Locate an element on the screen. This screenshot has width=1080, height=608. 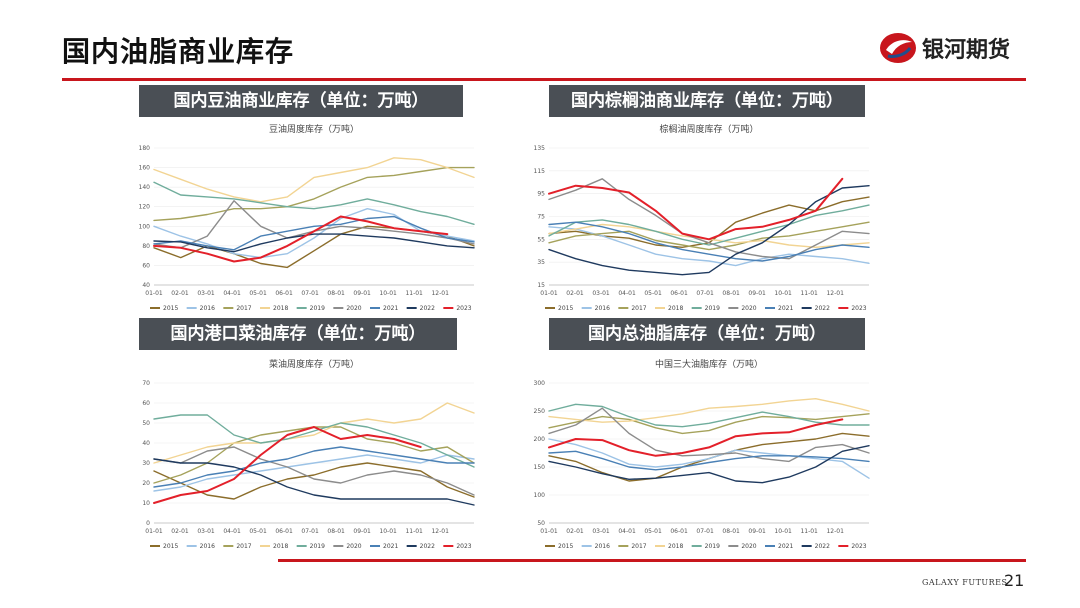
title-divider is located at coordinates (544, 79).